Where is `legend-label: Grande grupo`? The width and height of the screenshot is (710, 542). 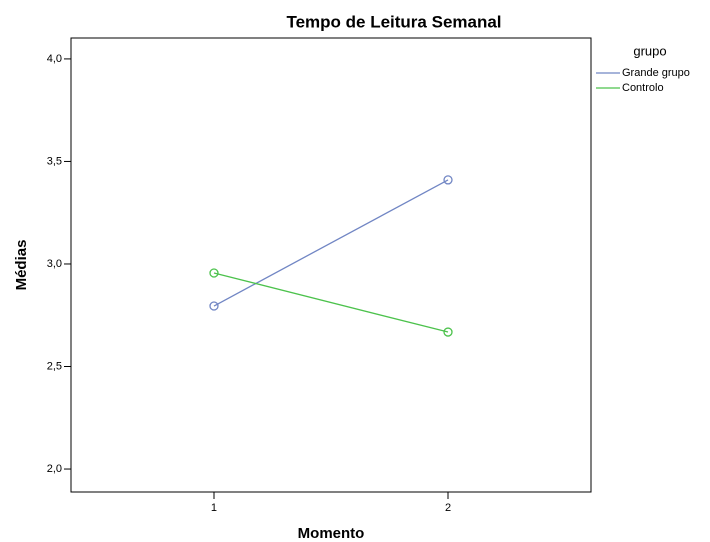
legend-label: Grande grupo is located at coordinates (656, 73).